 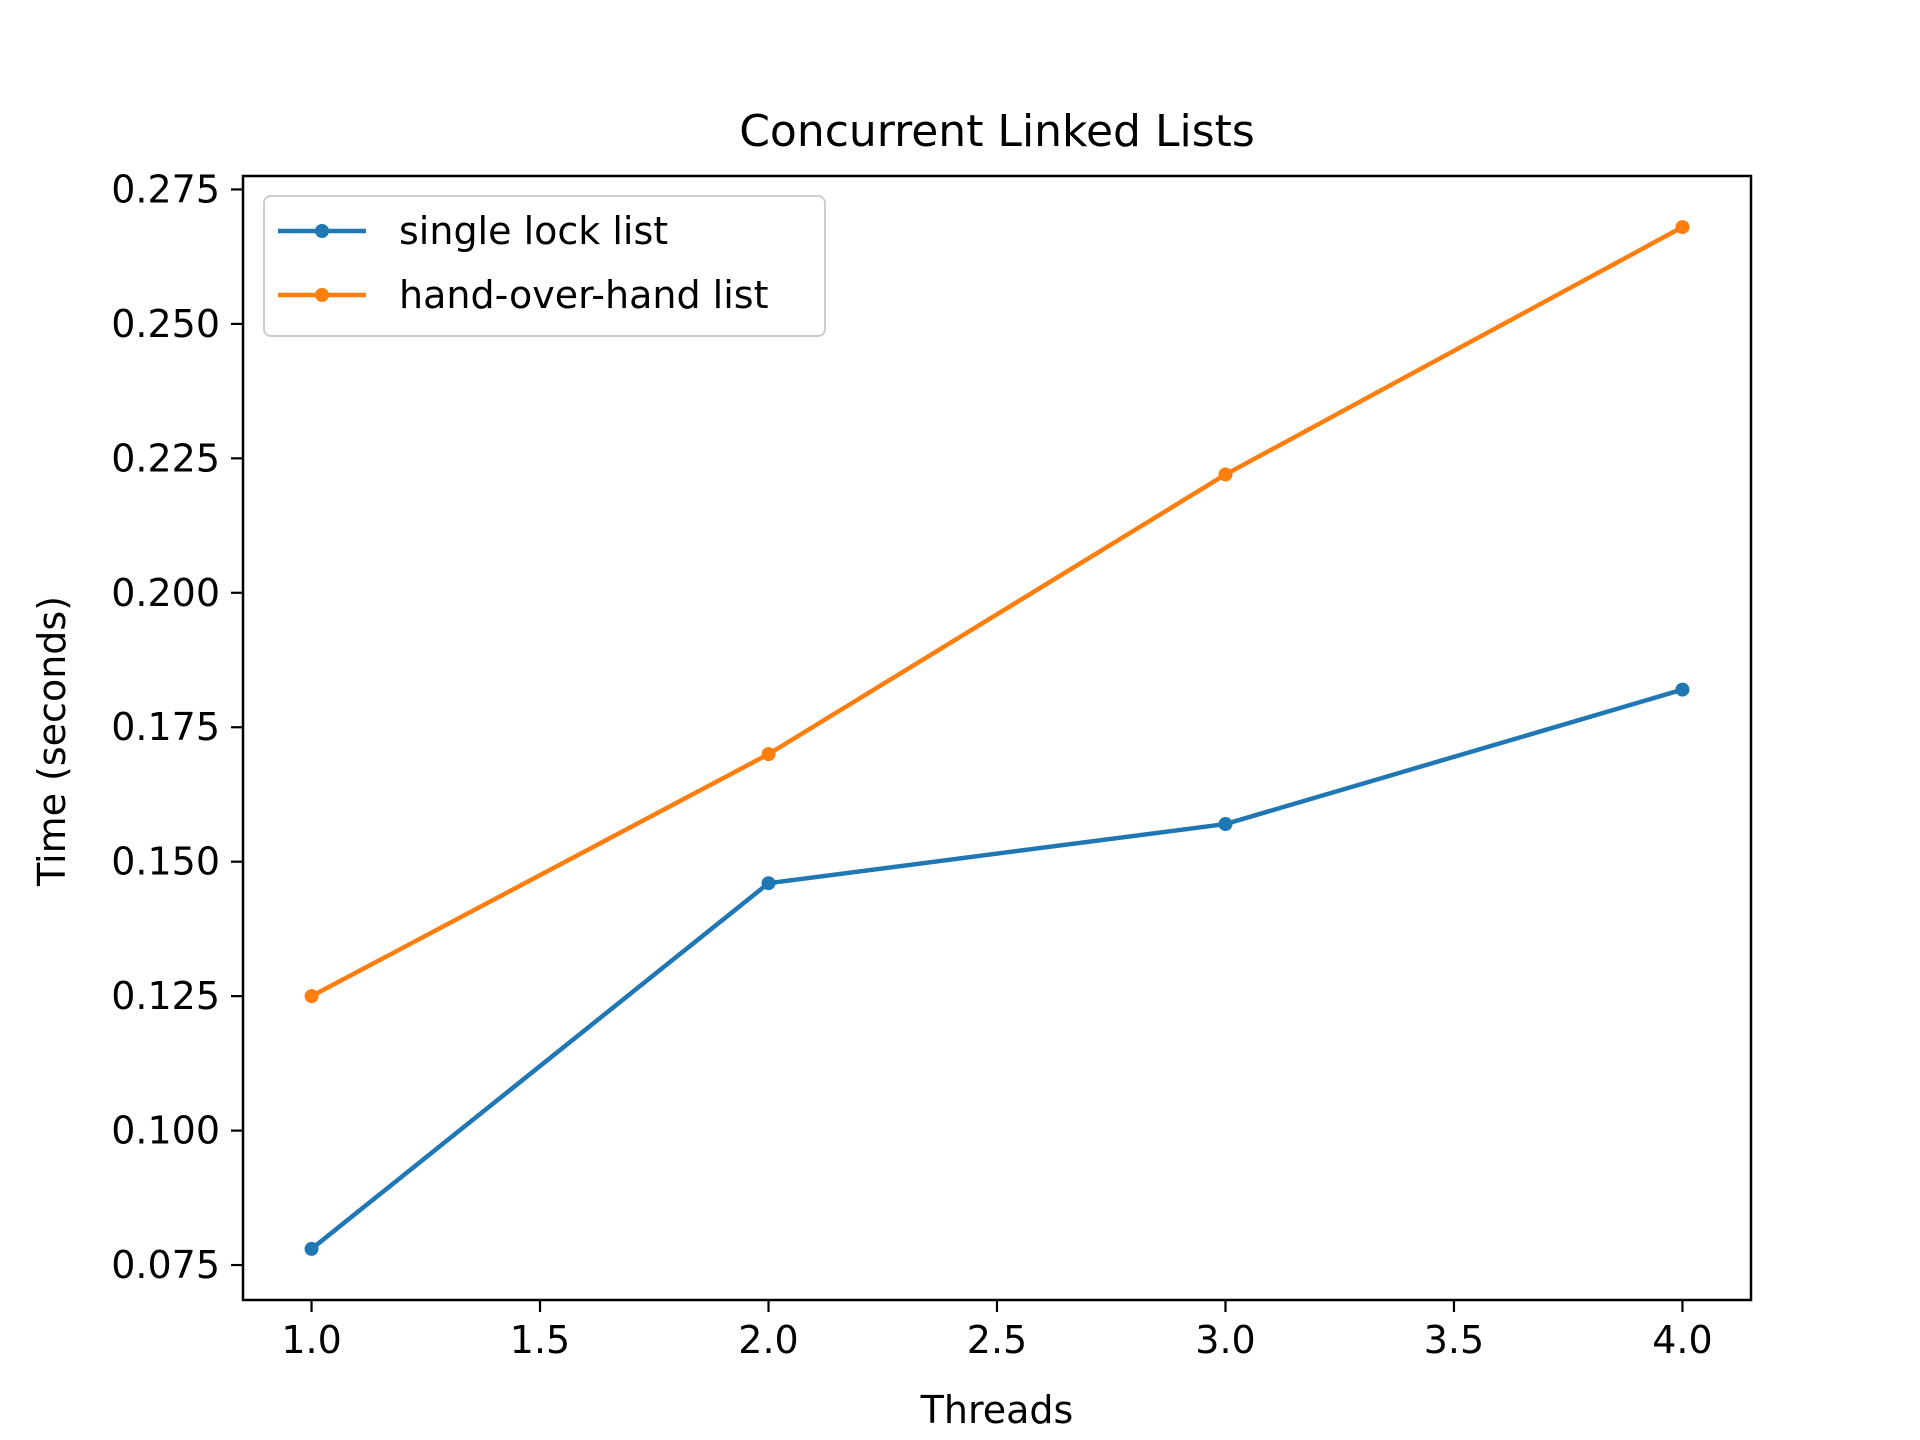 I want to click on x-tick-label: 4.0, so click(x=1682, y=1340).